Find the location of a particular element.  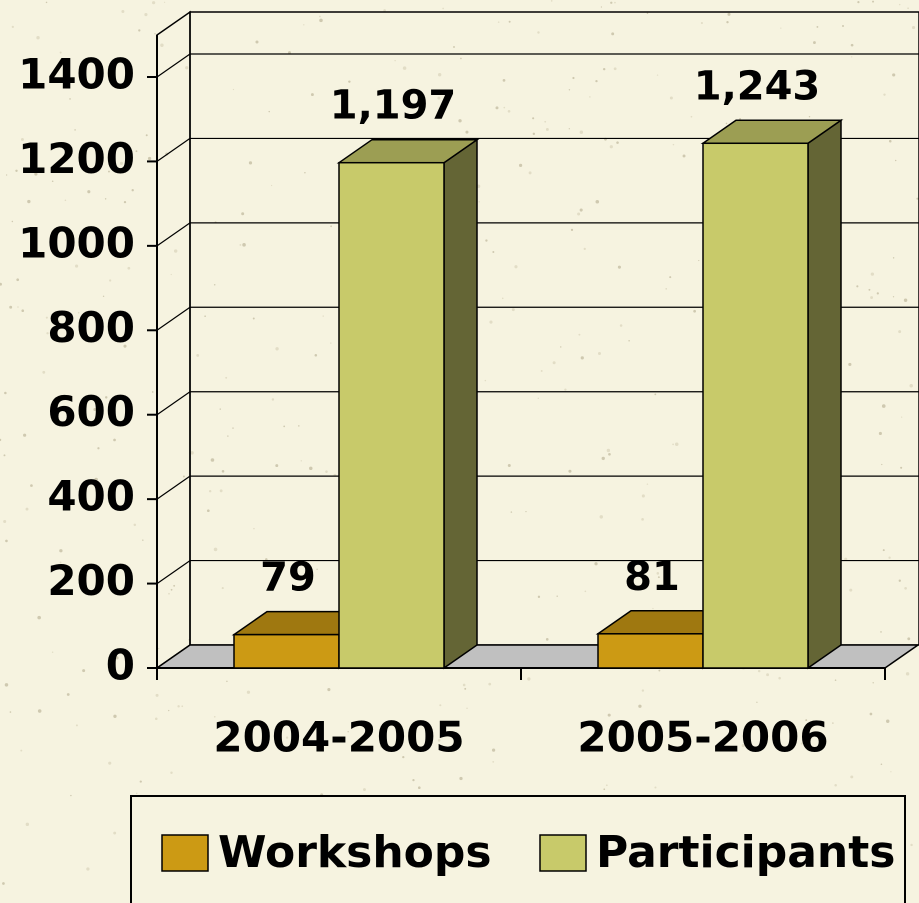

y-tick-label: 0 is located at coordinates (120, 665).